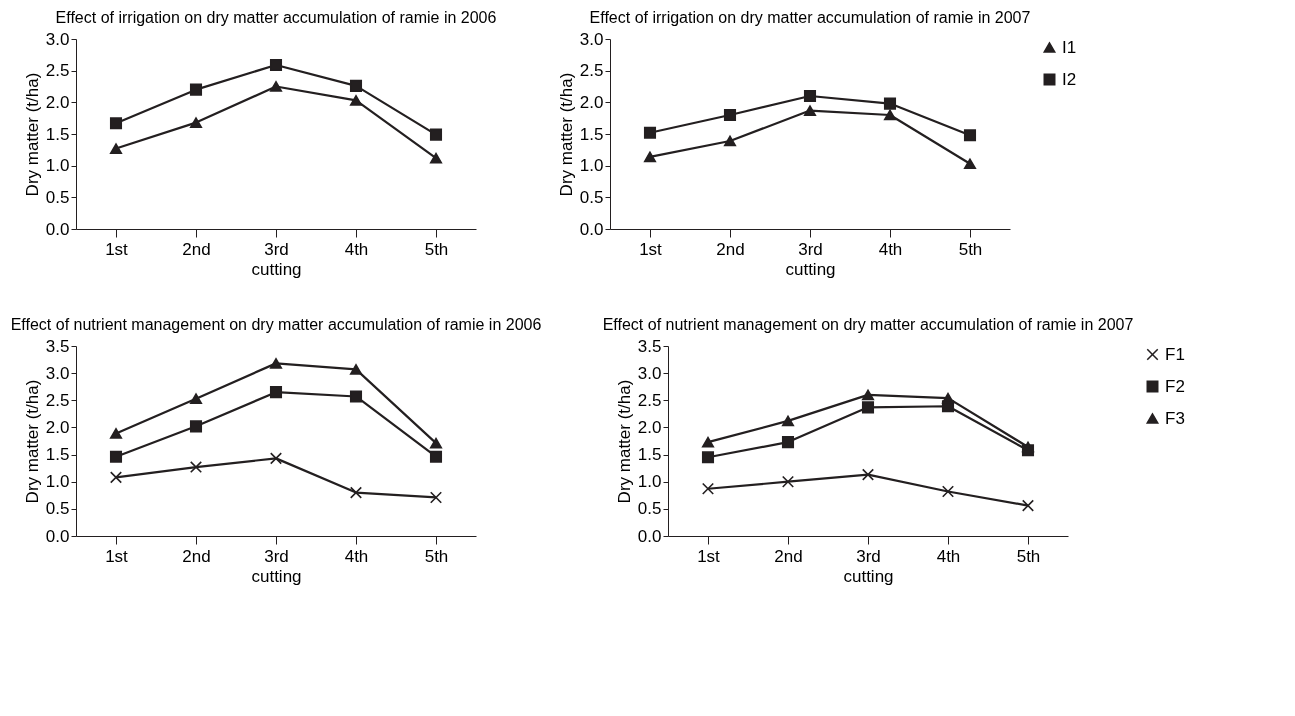  Describe the element at coordinates (276, 324) in the screenshot. I see `chart-title: Effect of nutrient management on dry matter accumulation of ramie in 2006` at that location.